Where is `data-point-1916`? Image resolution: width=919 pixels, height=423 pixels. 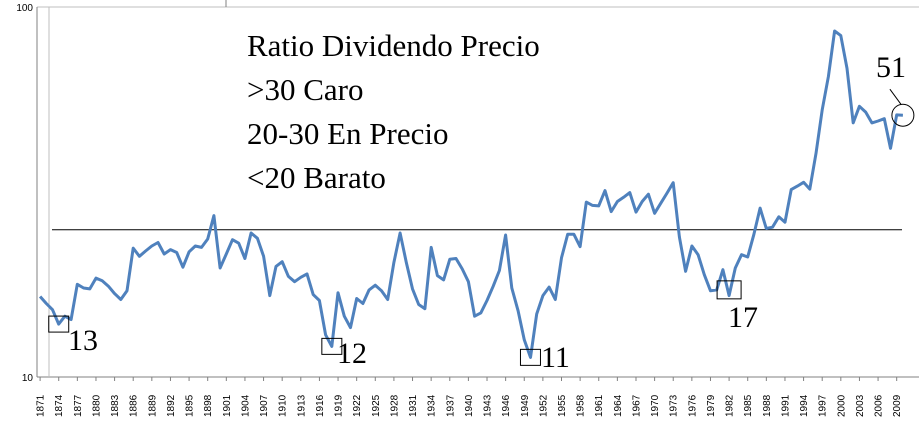 data-point-1916 is located at coordinates (319, 300).